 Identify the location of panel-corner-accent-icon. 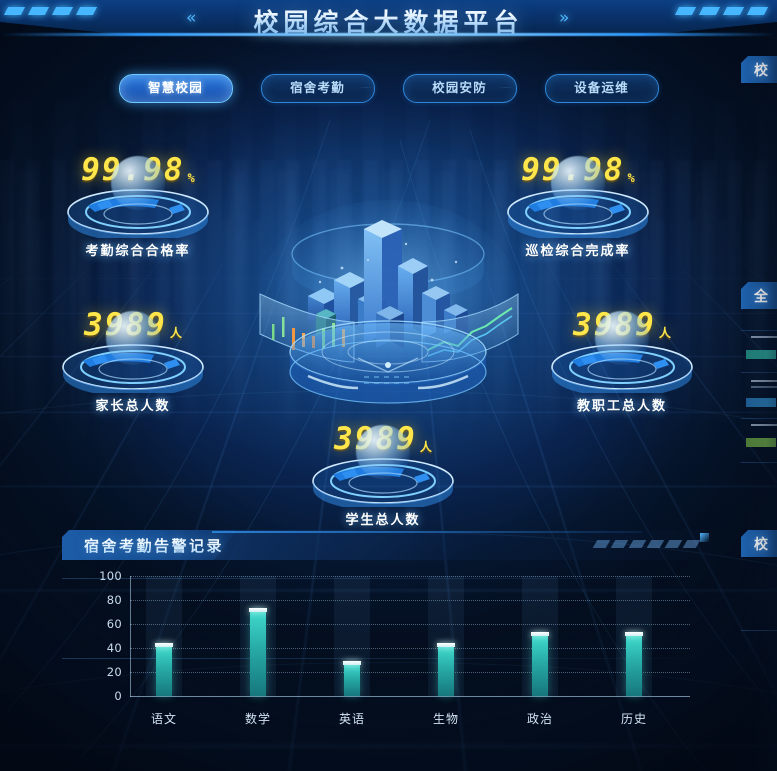
(704, 537).